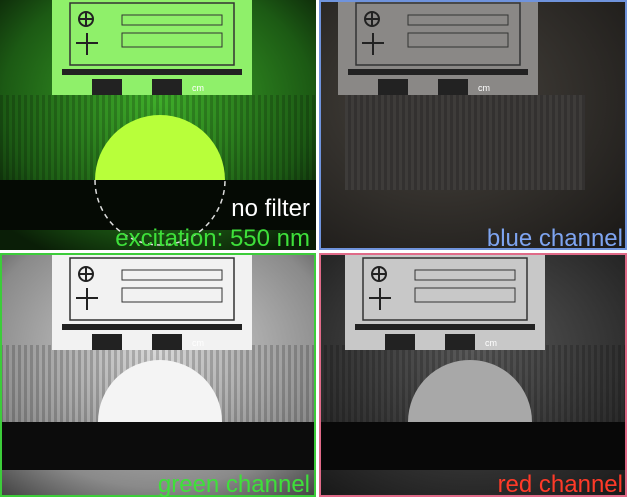 The height and width of the screenshot is (497, 627). Describe the element at coordinates (234, 484) in the screenshot. I see `panel-caption: green channel` at that location.